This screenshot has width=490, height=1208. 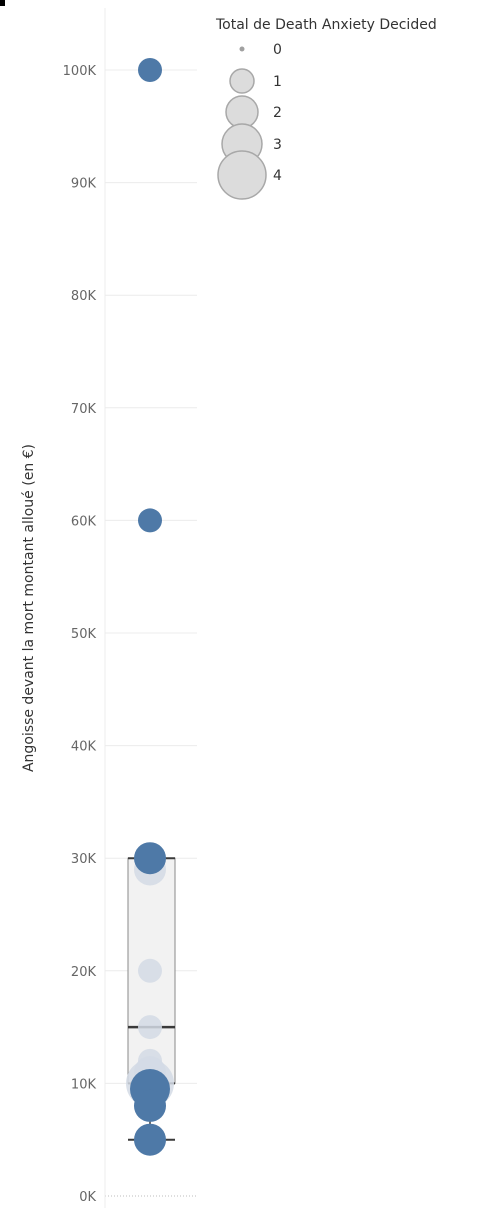 I want to click on y-tick-label: 60K, so click(x=84, y=521).